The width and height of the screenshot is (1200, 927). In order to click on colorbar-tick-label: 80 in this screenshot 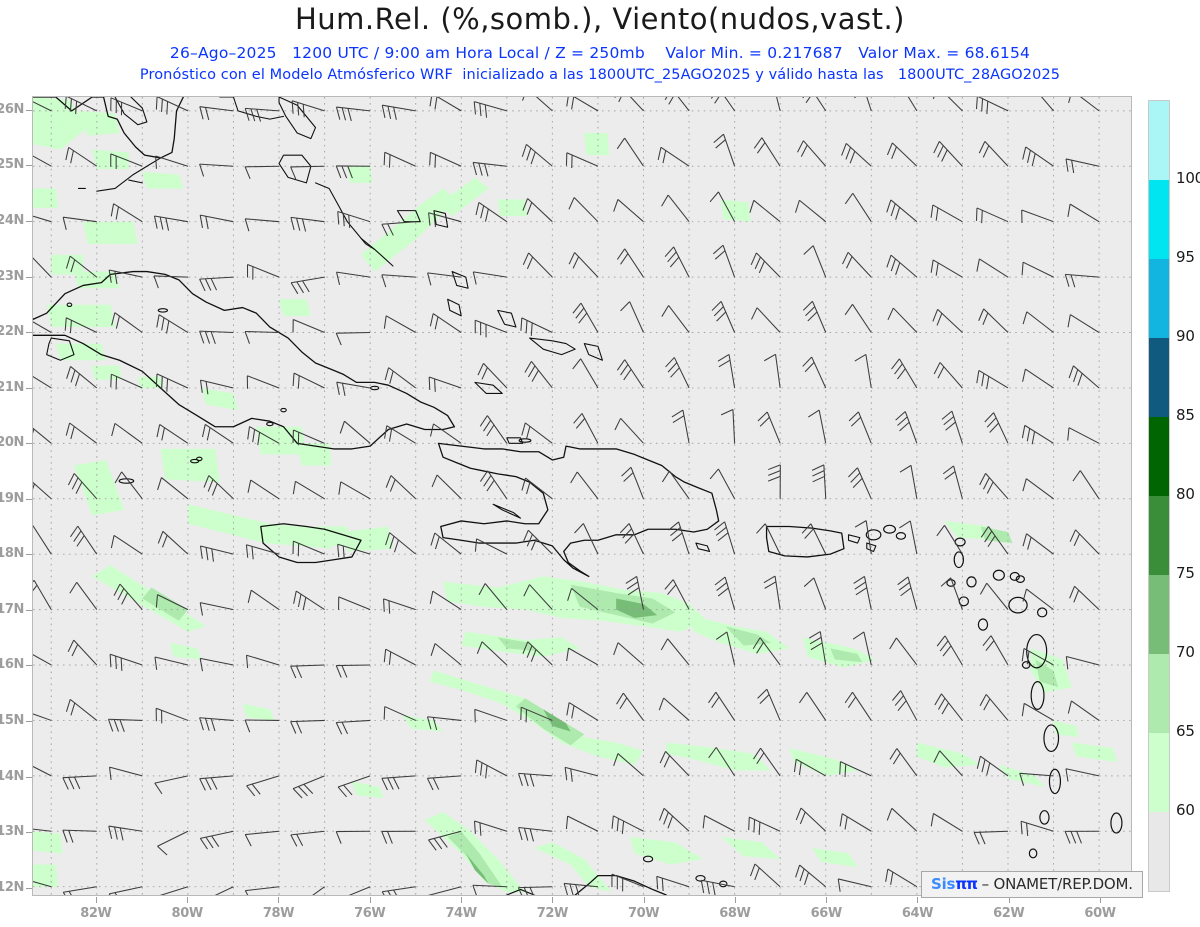, I will do `click(1185, 494)`.